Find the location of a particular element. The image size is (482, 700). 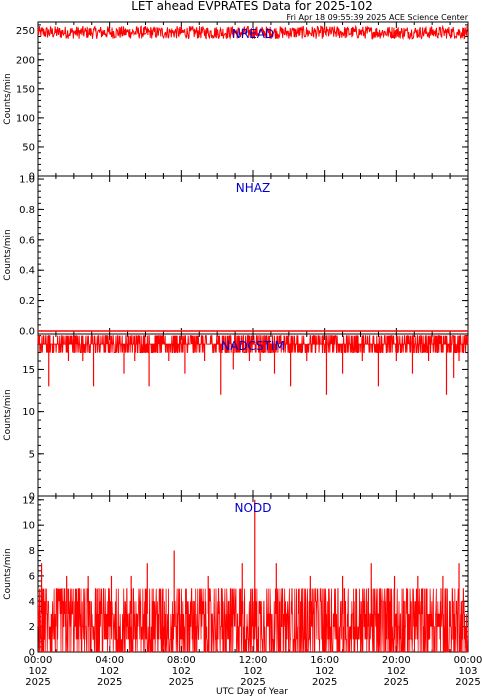

y-tick-label: 50 is located at coordinates (28, 147).